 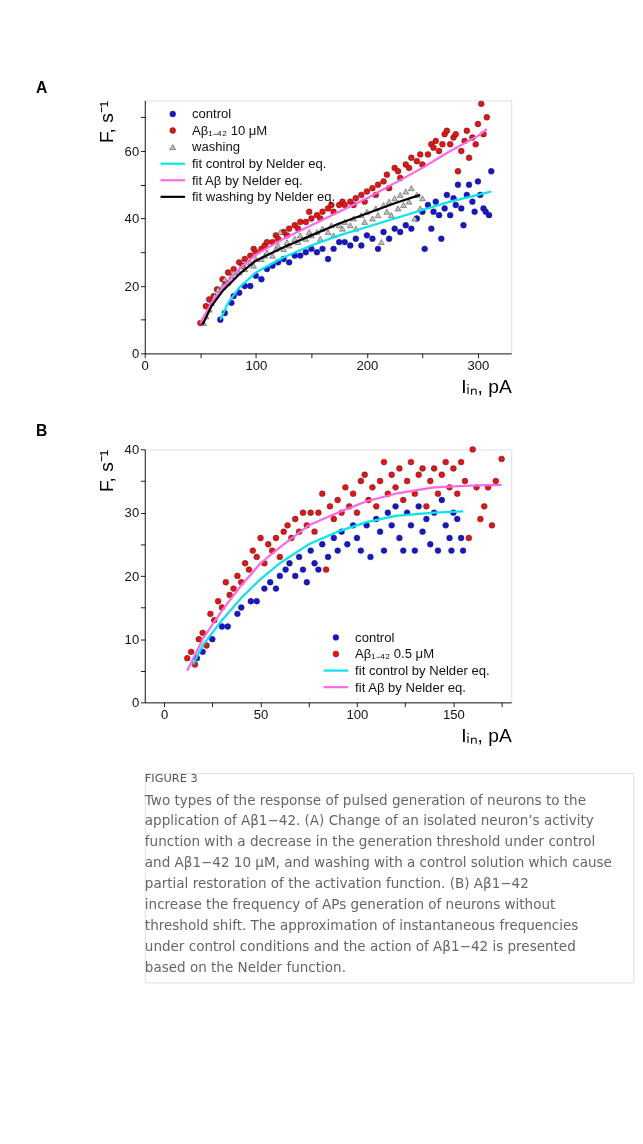 I want to click on text: Two types of the response of pulsed generation of neurons to the application of Aβ1−42. (A) Change of an isolated neuron’s activity function with a decrease in the generation threshold under control and Aβ1−42 10 μM, and washing with a control solution which cause partial restoration of the activation function. (B) Aβ1−42 increase the frequency of APs generation of neurons without threshold shift. The approximation of instantaneous frequencies under control conditions and the action of Aβ1−42 is presented based on the Nelder function., so click(x=378, y=883).